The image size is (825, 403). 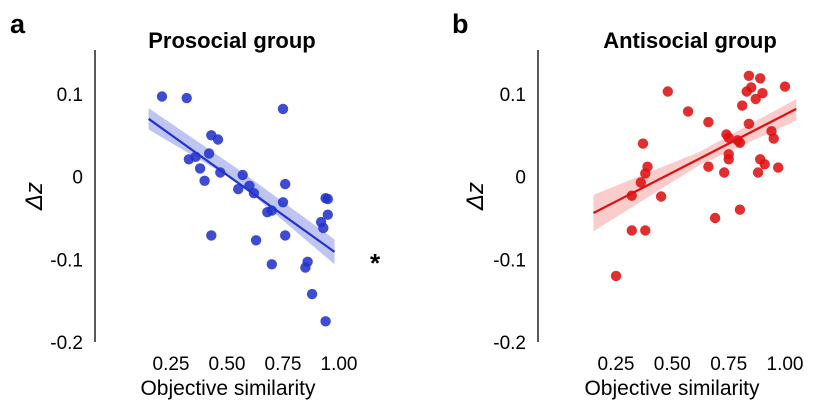 What do you see at coordinates (509, 343) in the screenshot?
I see `panel-b-y-tick-label: -0.2` at bounding box center [509, 343].